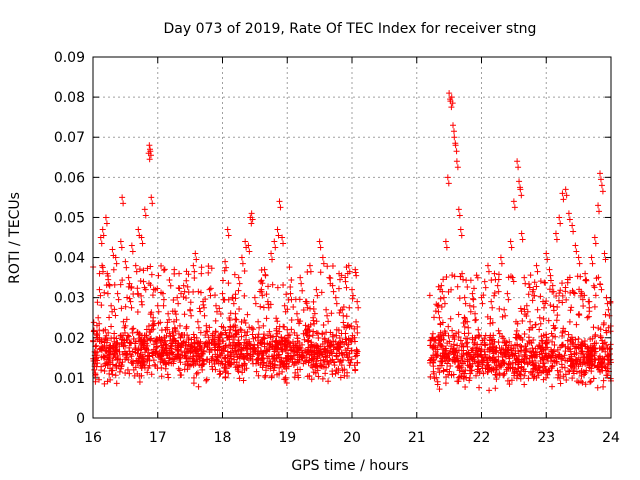 This screenshot has width=640, height=480. What do you see at coordinates (69, 138) in the screenshot?
I see `y-tick-label: 0.07` at bounding box center [69, 138].